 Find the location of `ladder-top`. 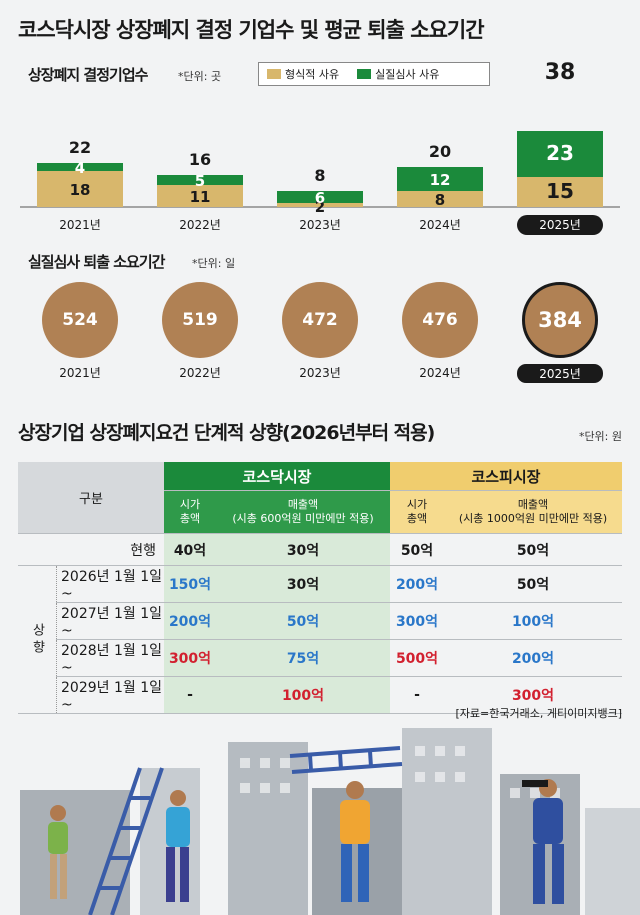

ladder-top is located at coordinates (346, 760).